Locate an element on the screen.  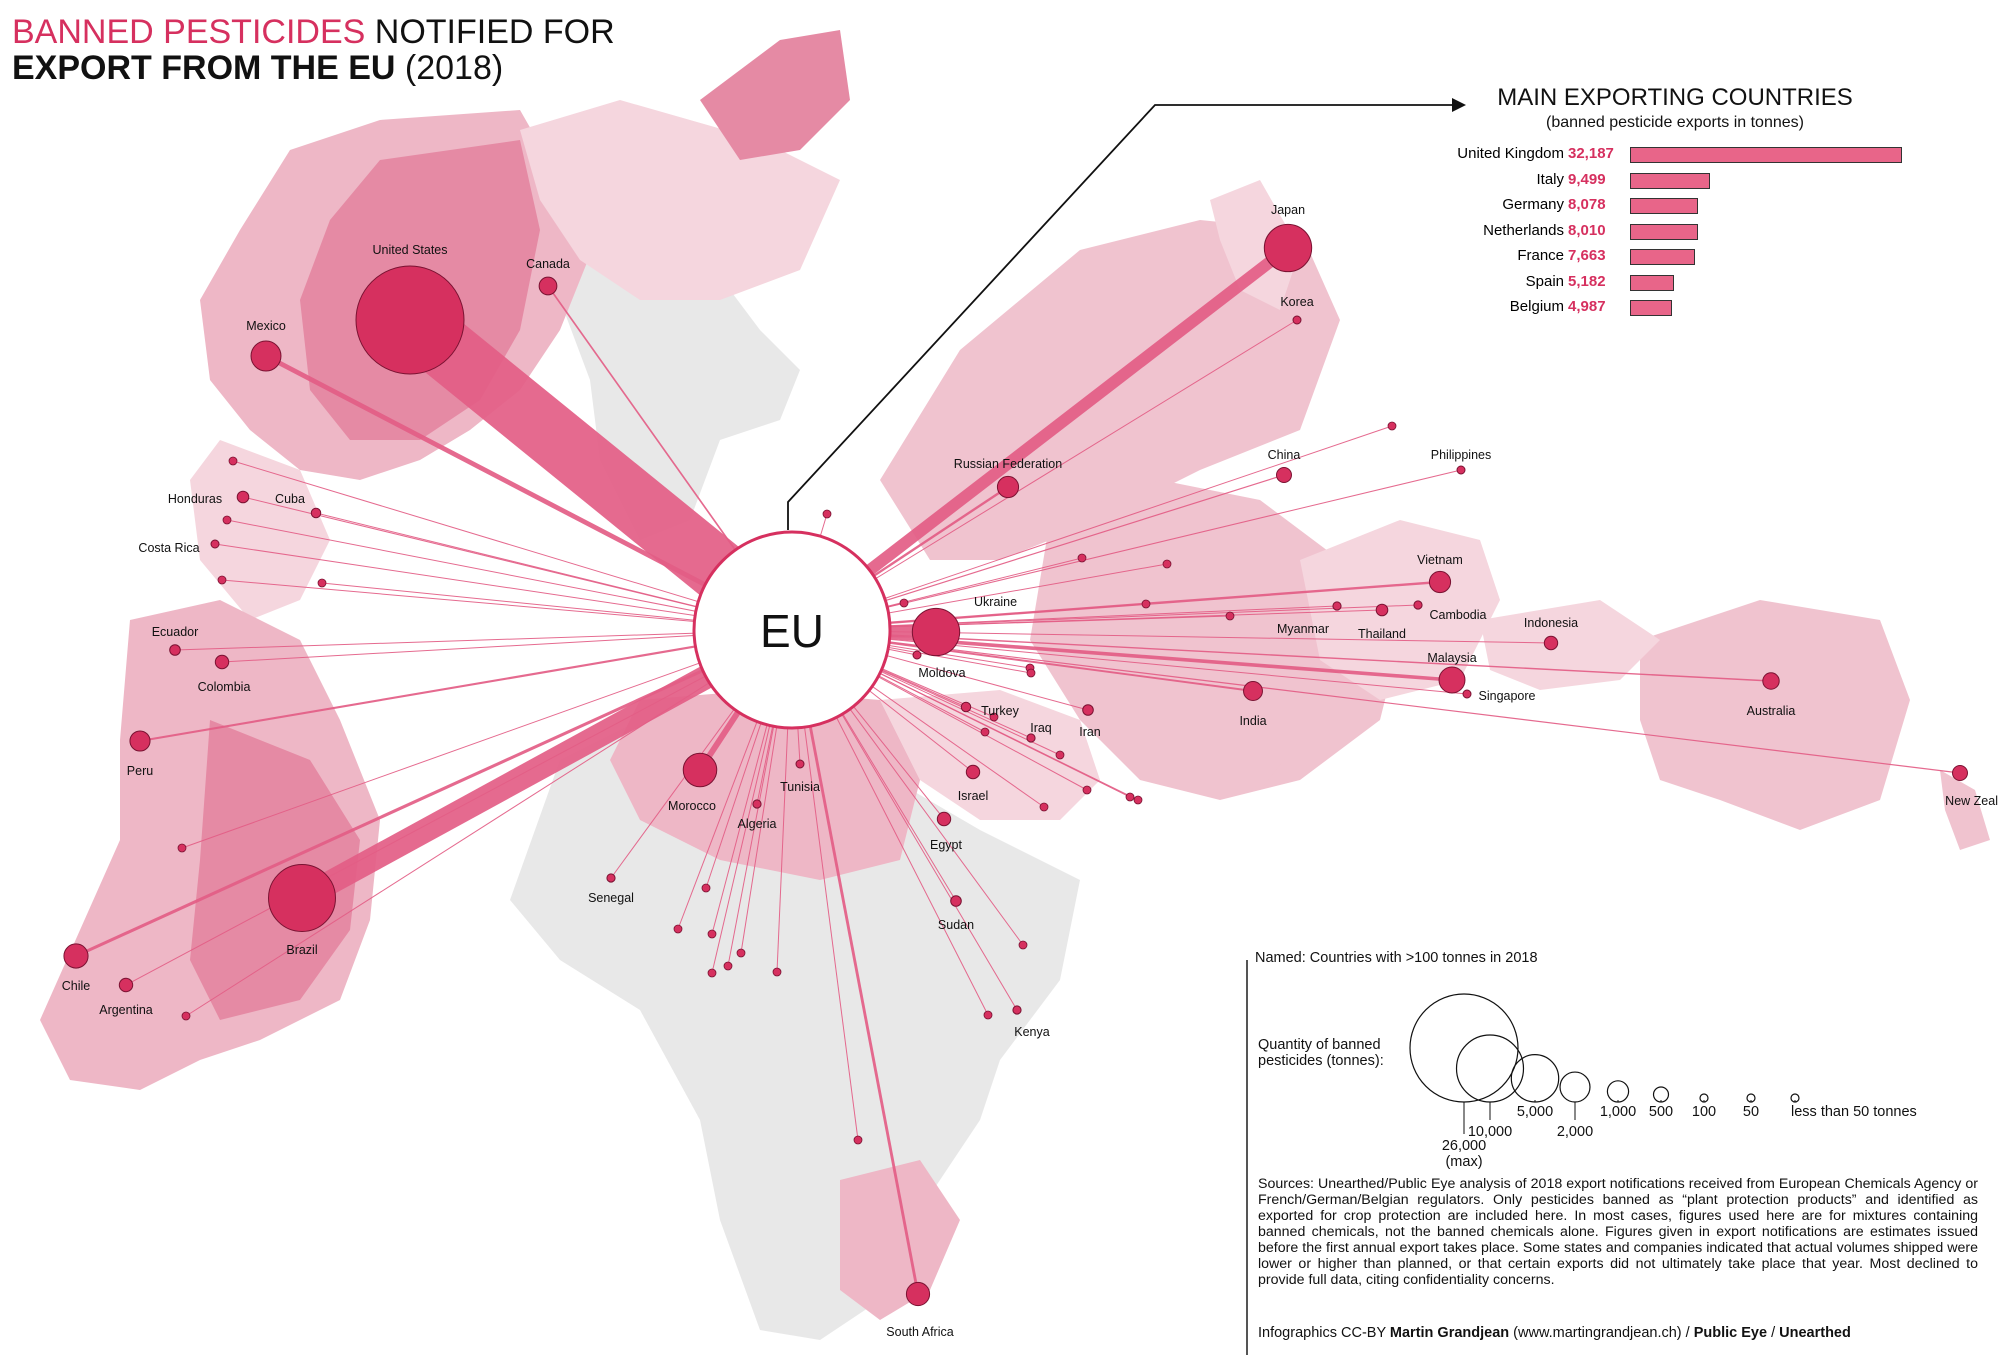
label-south-africa: South Africa is located at coordinates (919, 1332).